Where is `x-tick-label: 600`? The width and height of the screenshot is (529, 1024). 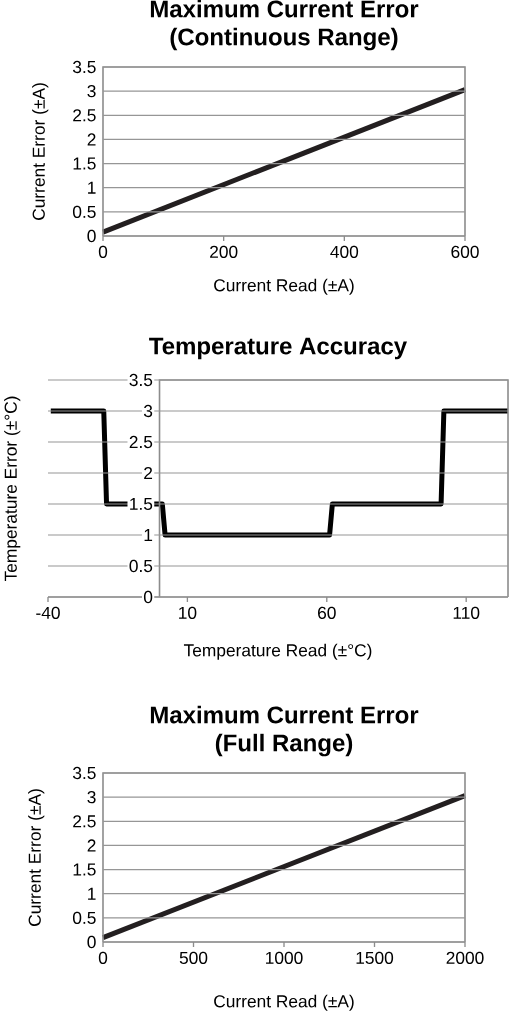
x-tick-label: 600 is located at coordinates (465, 251).